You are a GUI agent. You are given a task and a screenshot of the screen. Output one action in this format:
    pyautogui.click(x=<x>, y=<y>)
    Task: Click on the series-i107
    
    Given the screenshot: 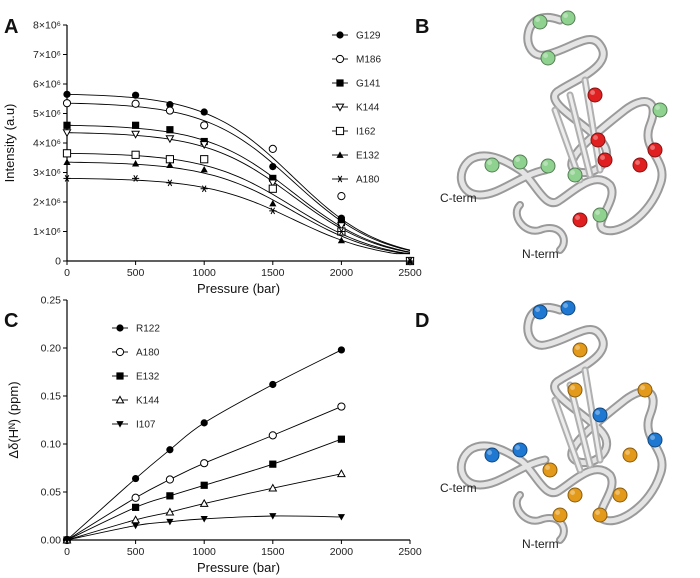 What is the action you would take?
    pyautogui.click(x=204, y=528)
    